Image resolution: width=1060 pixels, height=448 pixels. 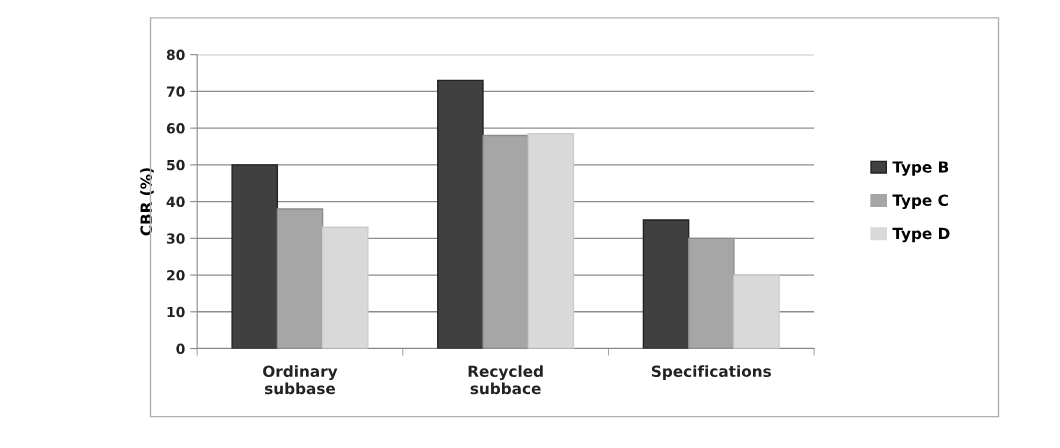 I want to click on y-tick-label: 50, so click(x=176, y=165).